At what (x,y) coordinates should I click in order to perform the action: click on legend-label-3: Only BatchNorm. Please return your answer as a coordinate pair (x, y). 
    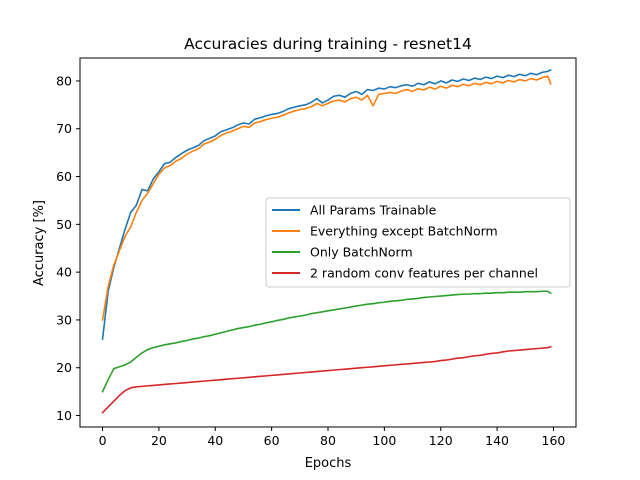
    Looking at the image, I should click on (361, 252).